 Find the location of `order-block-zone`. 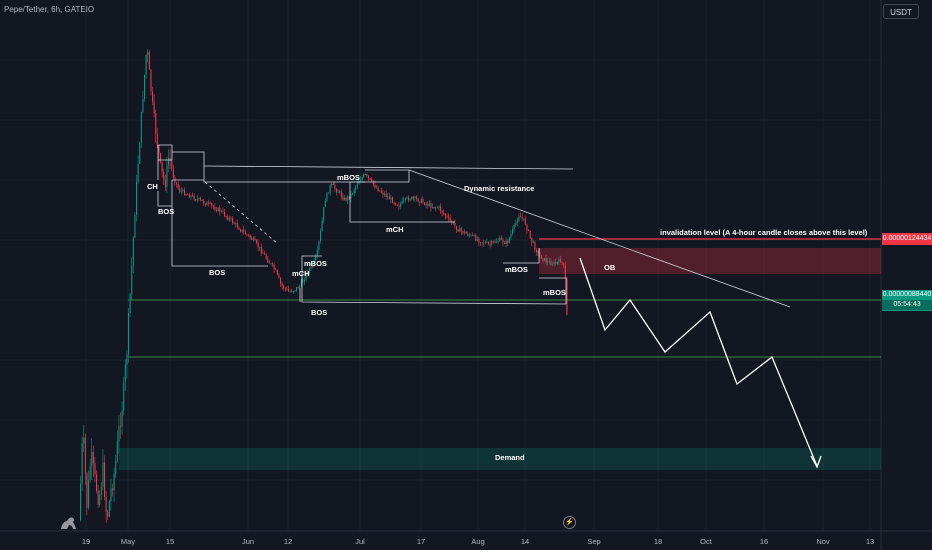

order-block-zone is located at coordinates (710, 261).